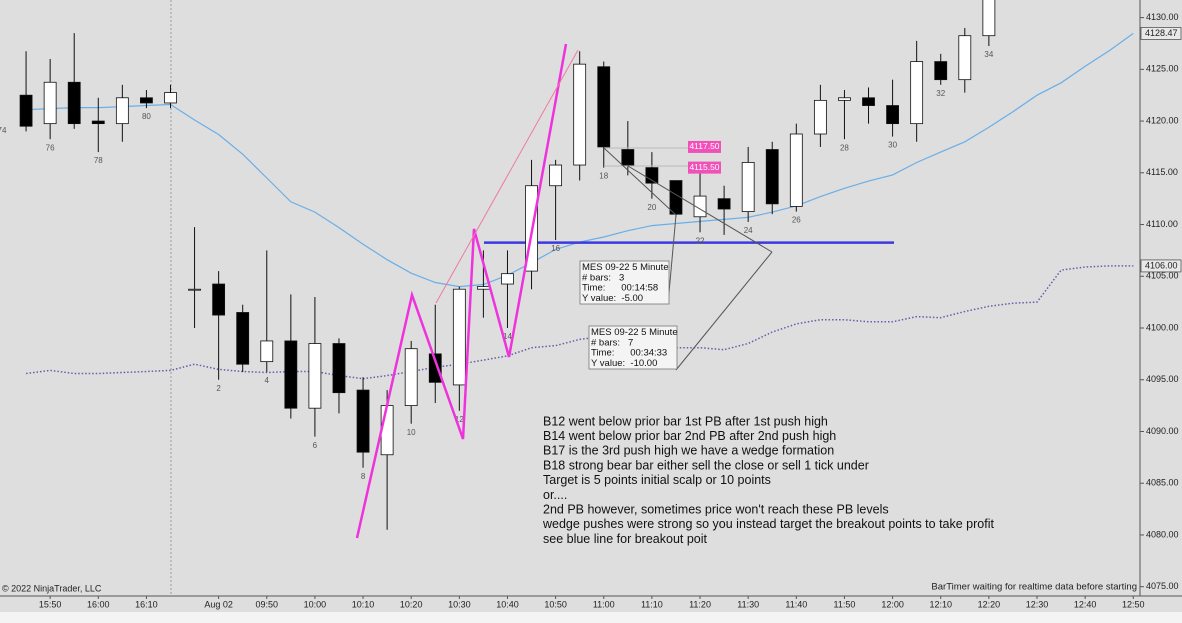  Describe the element at coordinates (1162, 327) in the screenshot. I see `y-tick-label: 4100.00` at that location.